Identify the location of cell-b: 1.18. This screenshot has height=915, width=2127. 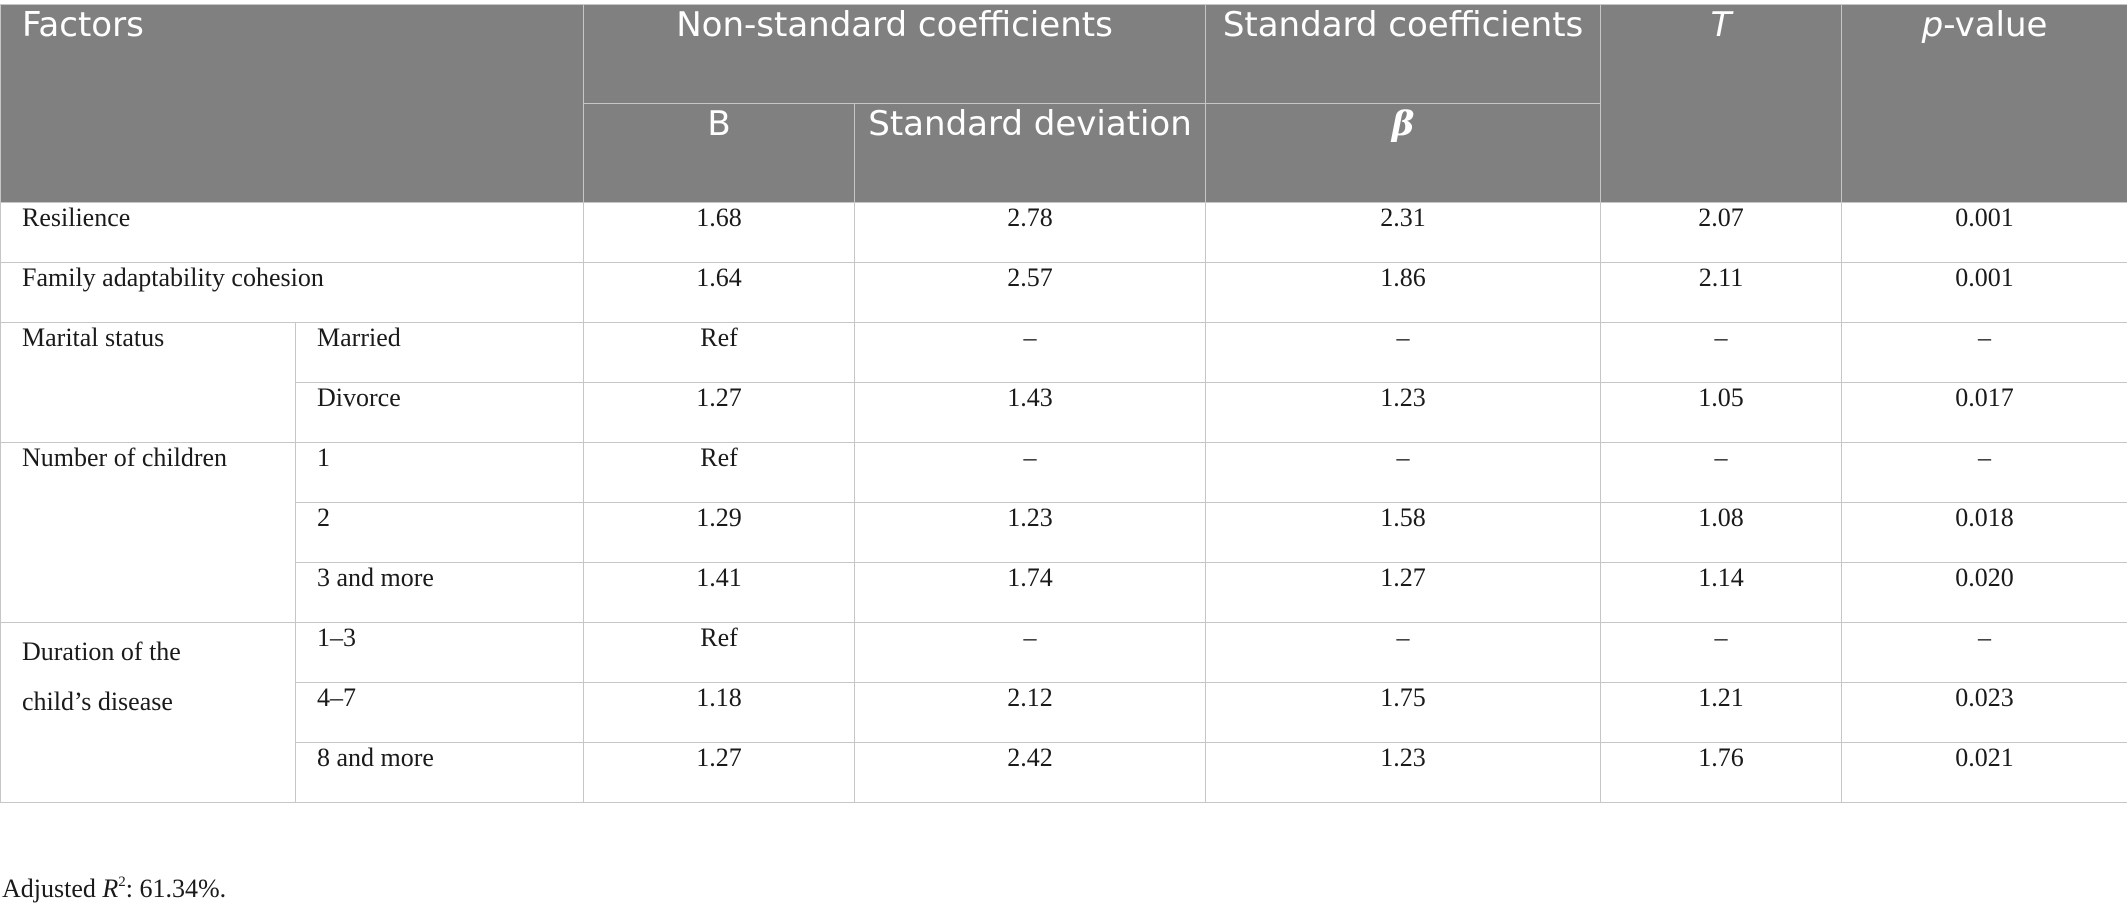
(719, 712).